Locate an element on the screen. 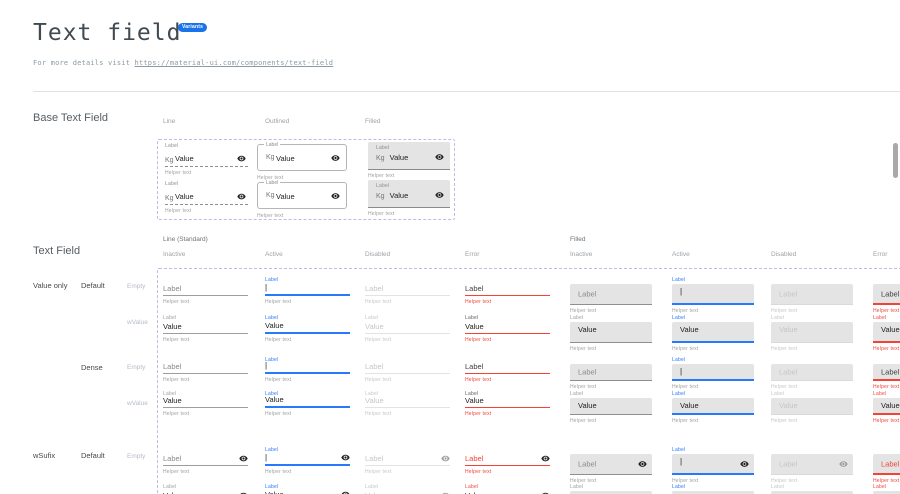 The image size is (900, 494). input-value: Value is located at coordinates (374, 492).